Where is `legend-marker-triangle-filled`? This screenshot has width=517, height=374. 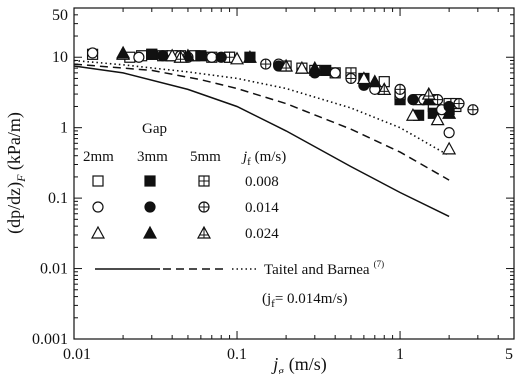 legend-marker-triangle-filled is located at coordinates (150, 232).